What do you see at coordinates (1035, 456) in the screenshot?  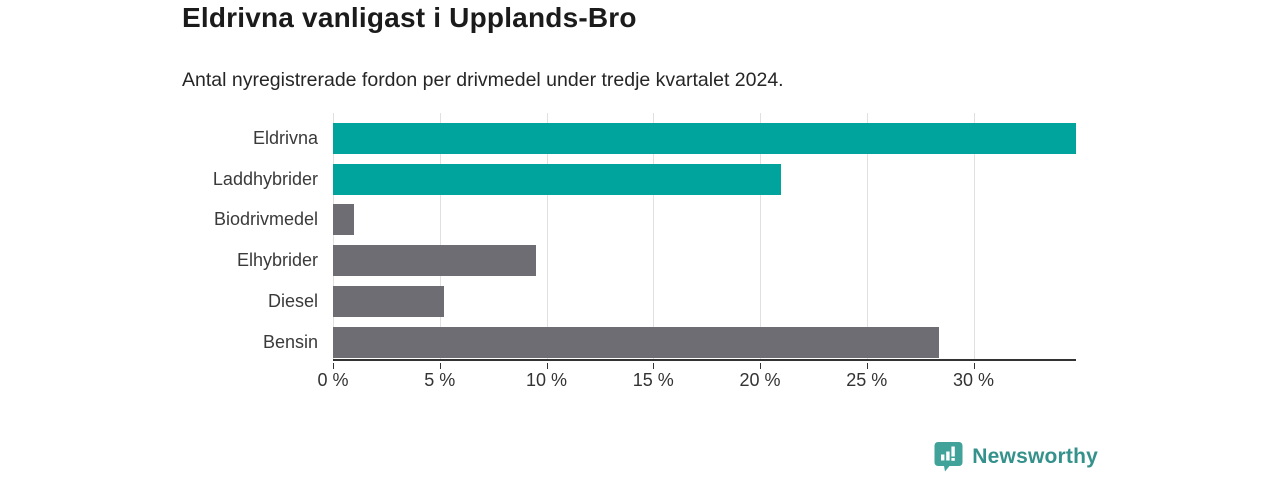 I see `newsworthy-logo-text: Newsworthy` at bounding box center [1035, 456].